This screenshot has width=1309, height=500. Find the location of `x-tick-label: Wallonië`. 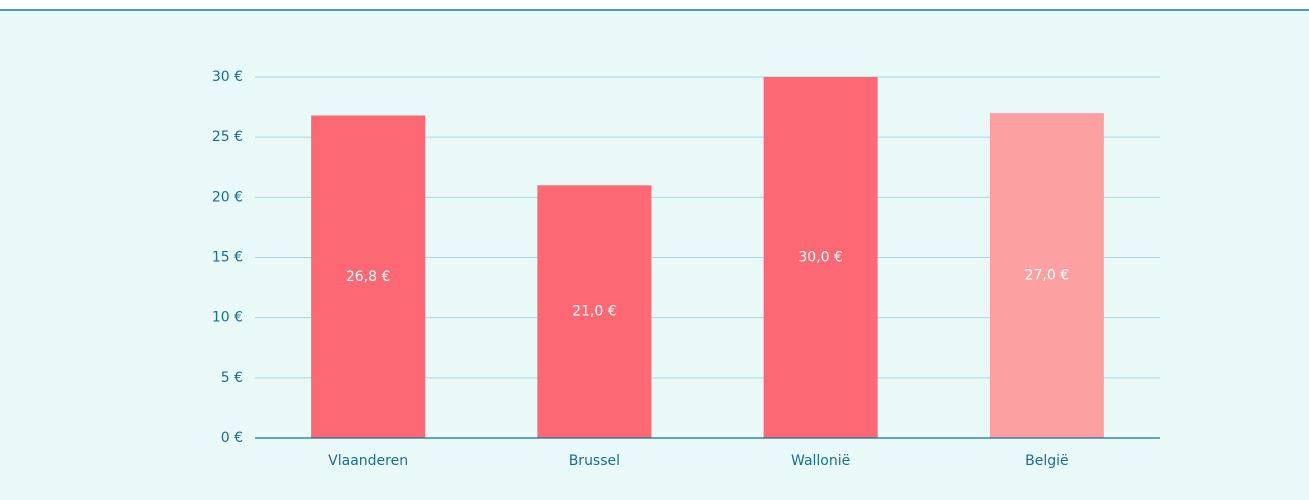

x-tick-label: Wallonië is located at coordinates (820, 461).